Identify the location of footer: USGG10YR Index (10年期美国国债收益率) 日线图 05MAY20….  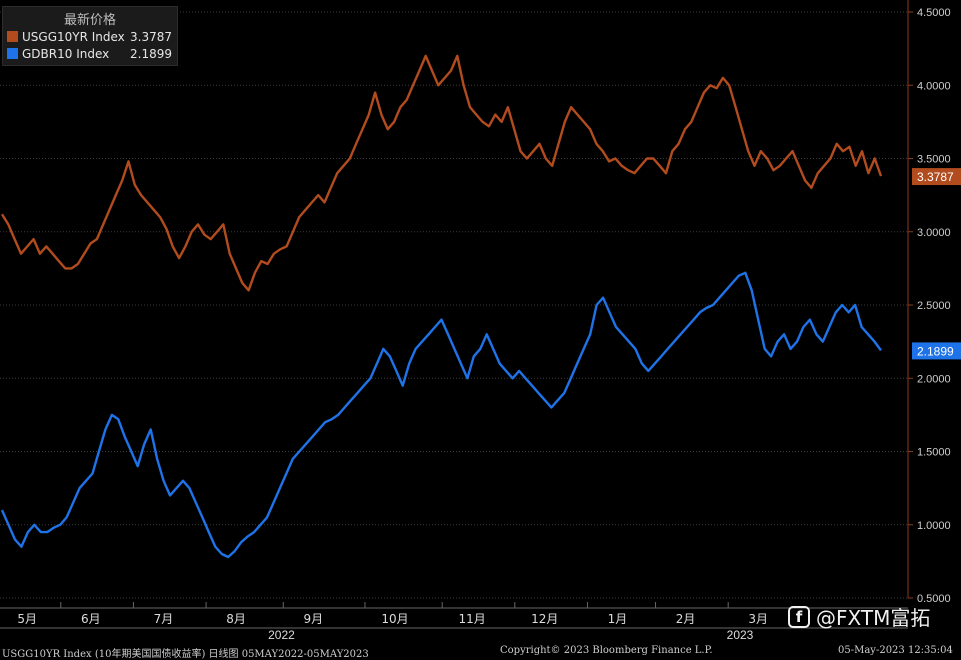
(480, 651).